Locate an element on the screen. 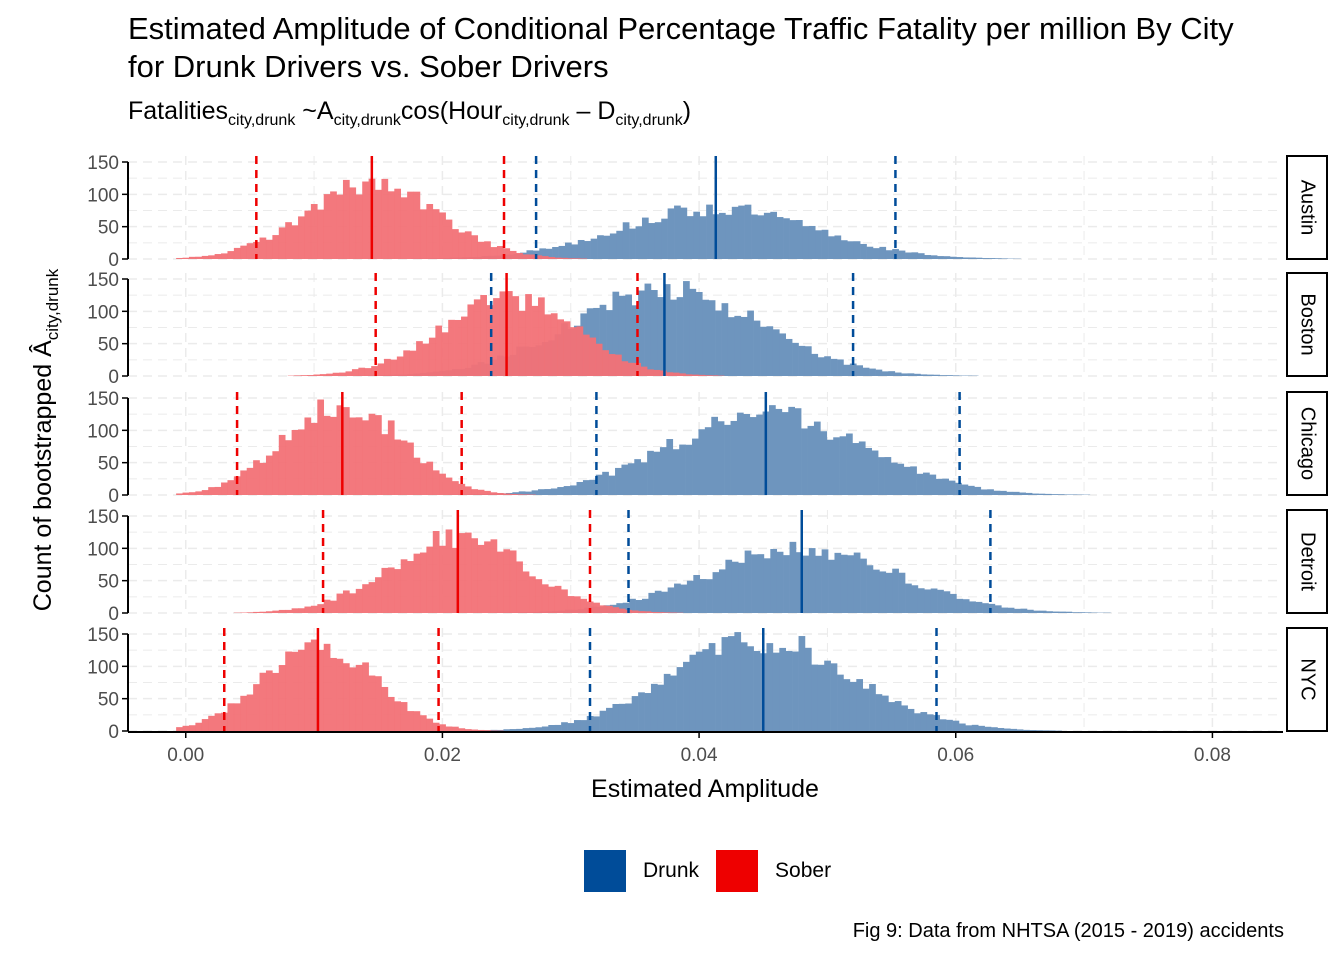 The image size is (1344, 960). x-tick-label: 0.06 is located at coordinates (955, 755).